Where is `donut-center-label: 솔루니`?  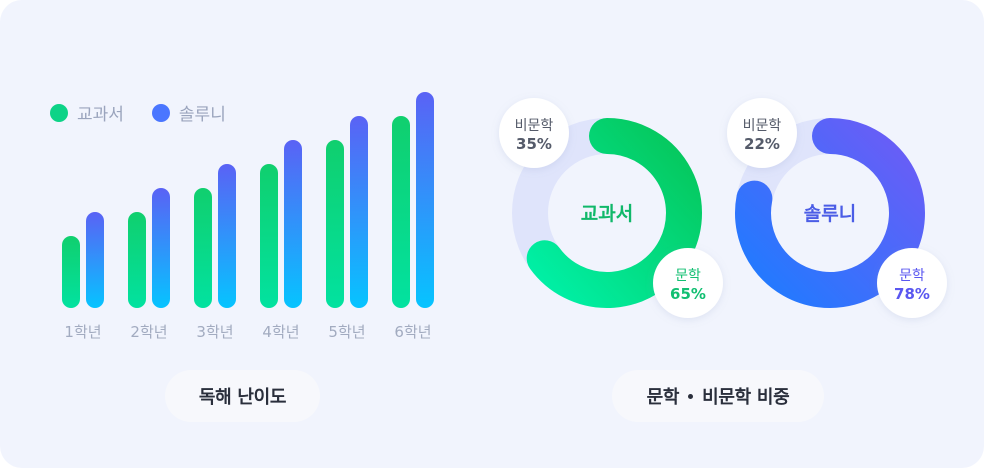
donut-center-label: 솔루니 is located at coordinates (830, 214).